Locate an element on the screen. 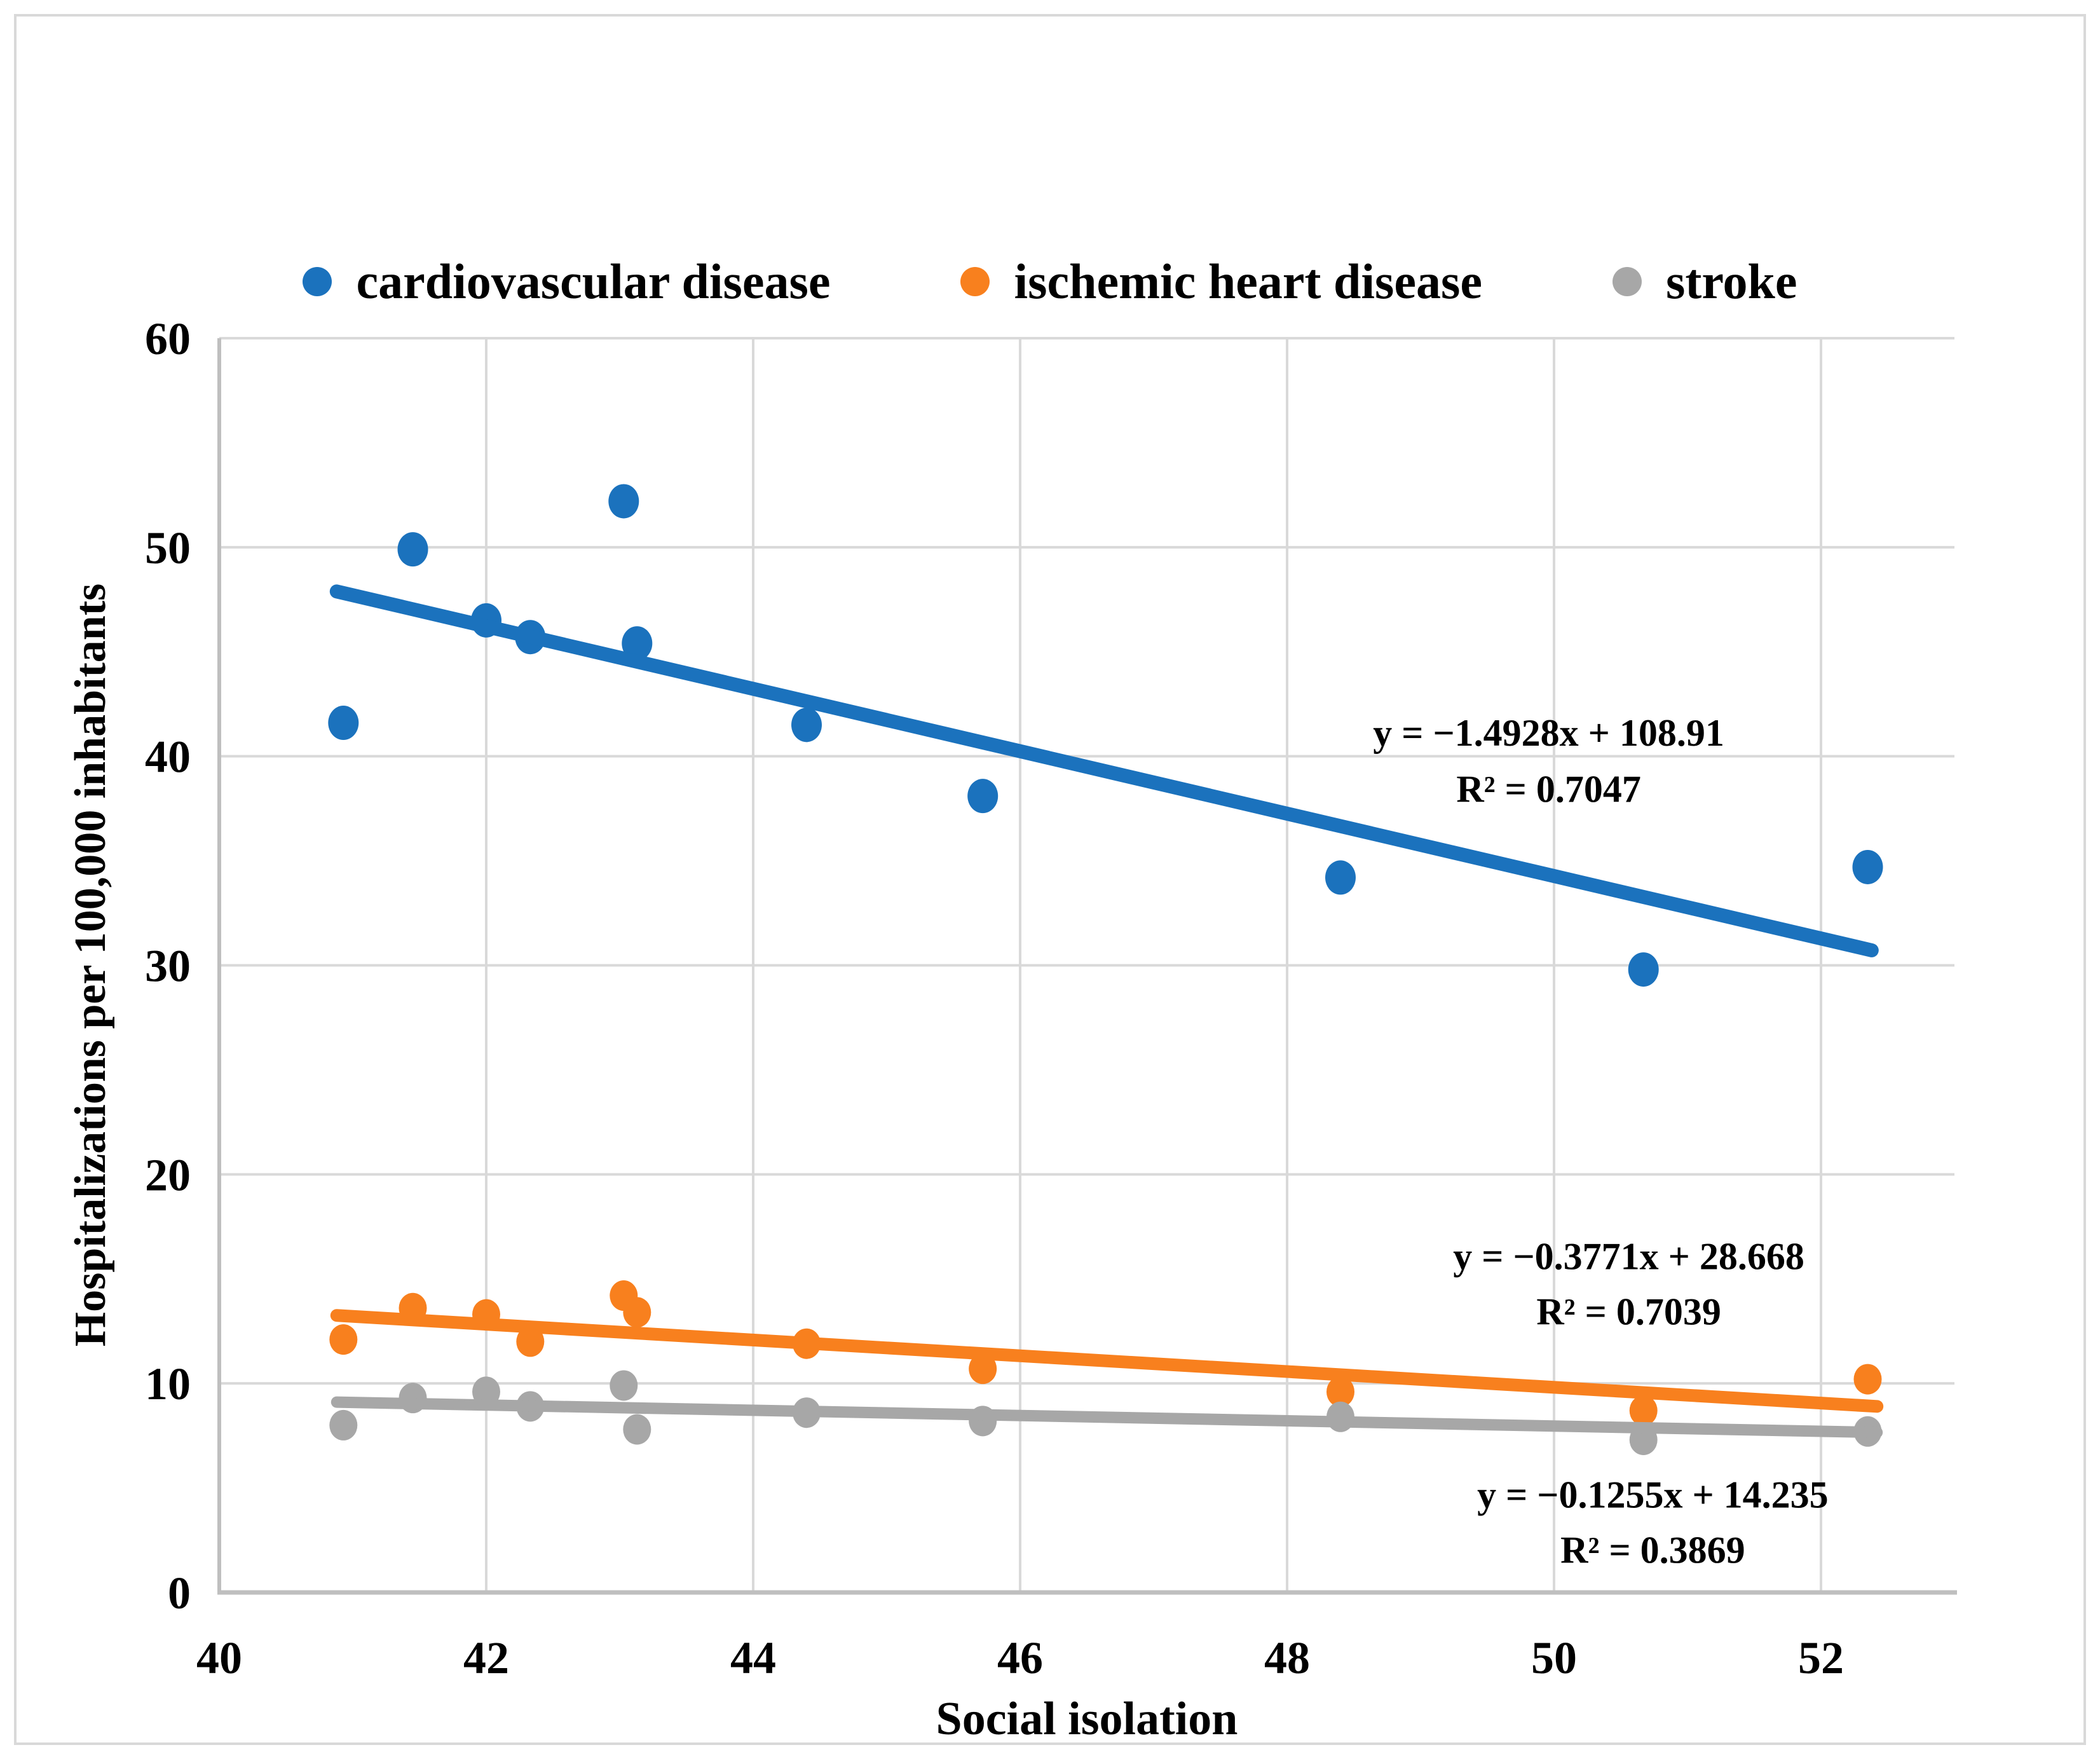 This screenshot has width=2100, height=1759. x-tick-label-50: 50 is located at coordinates (1554, 1658).